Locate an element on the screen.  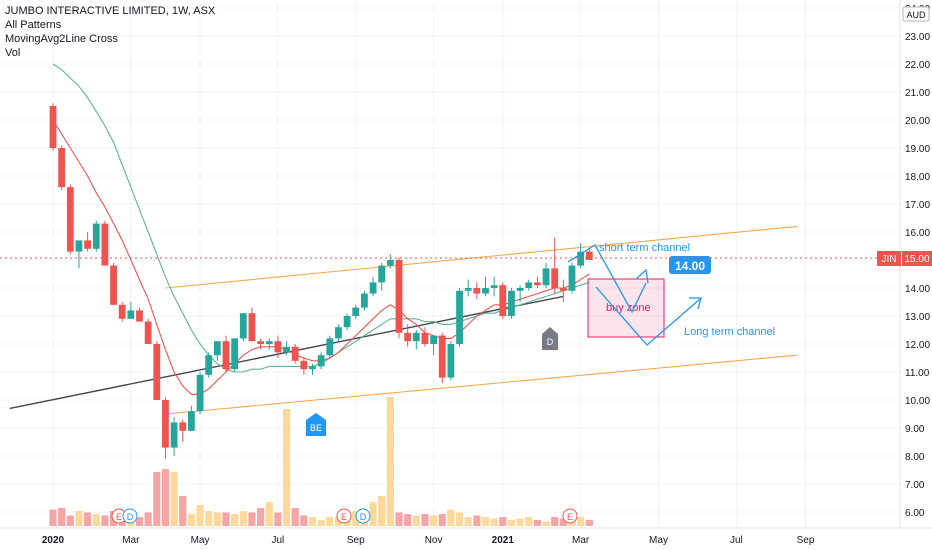
short-channel-arrow is located at coordinates (607, 279).